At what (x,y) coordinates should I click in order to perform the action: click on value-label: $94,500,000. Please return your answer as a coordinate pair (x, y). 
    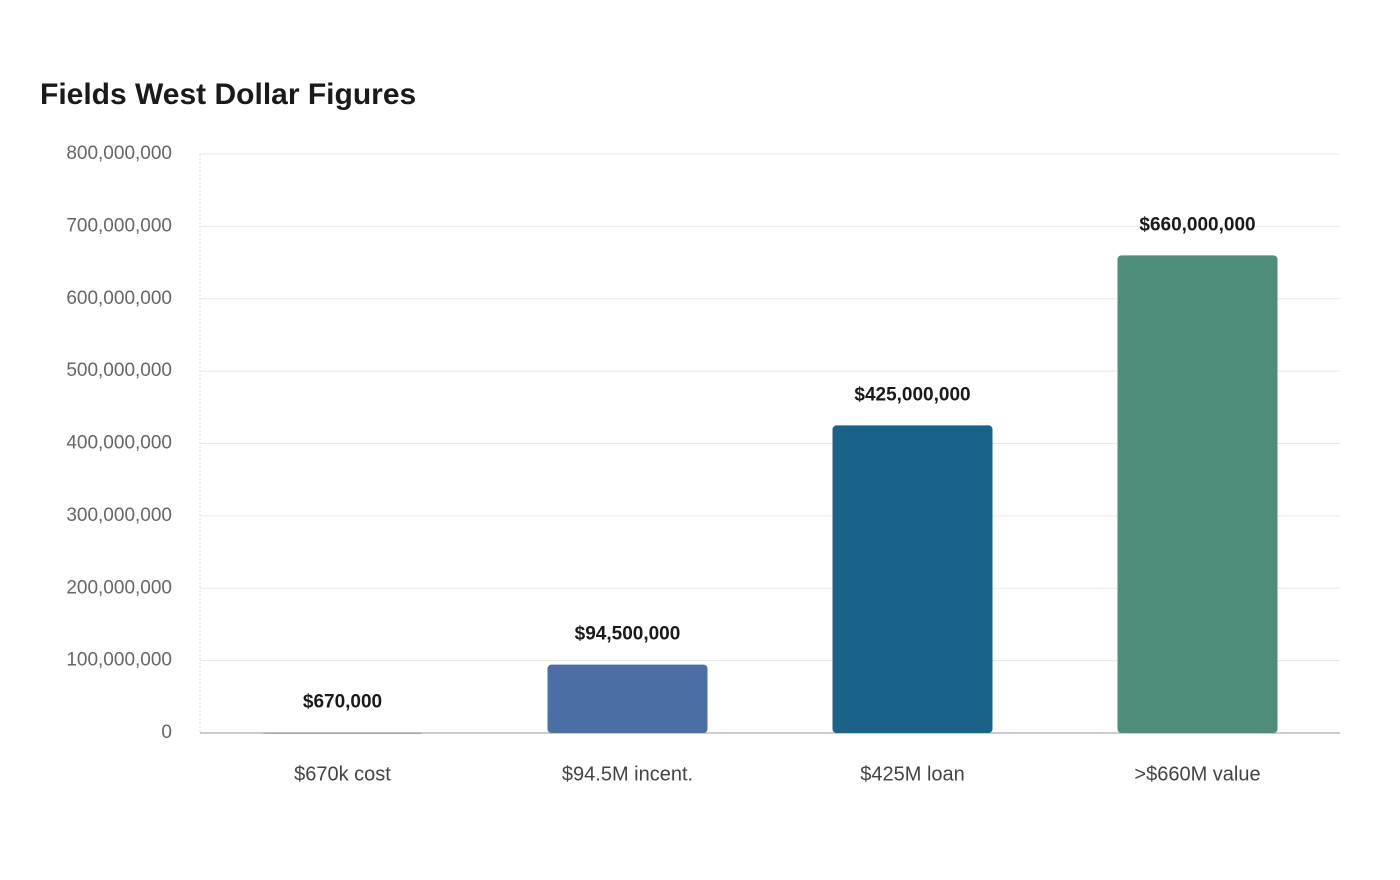
    Looking at the image, I should click on (628, 634).